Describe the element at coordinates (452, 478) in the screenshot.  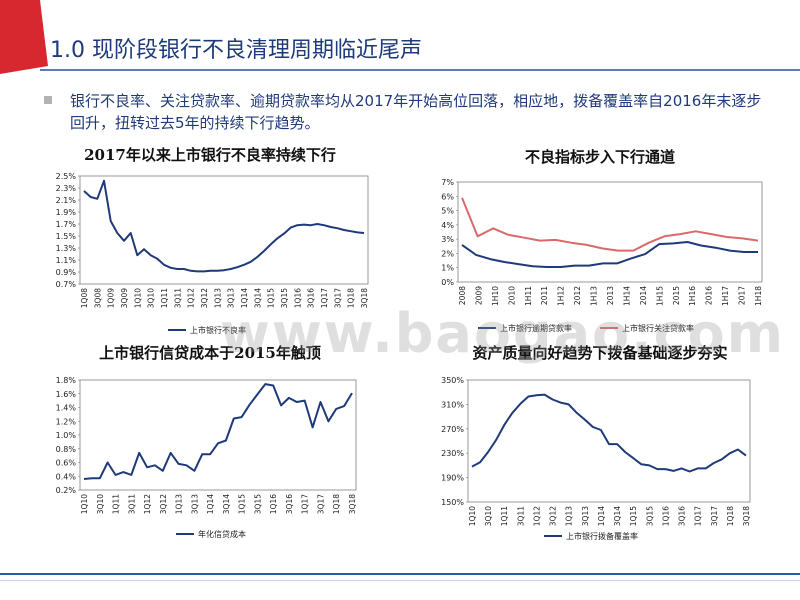
I see `y-tick-label: 190%` at that location.